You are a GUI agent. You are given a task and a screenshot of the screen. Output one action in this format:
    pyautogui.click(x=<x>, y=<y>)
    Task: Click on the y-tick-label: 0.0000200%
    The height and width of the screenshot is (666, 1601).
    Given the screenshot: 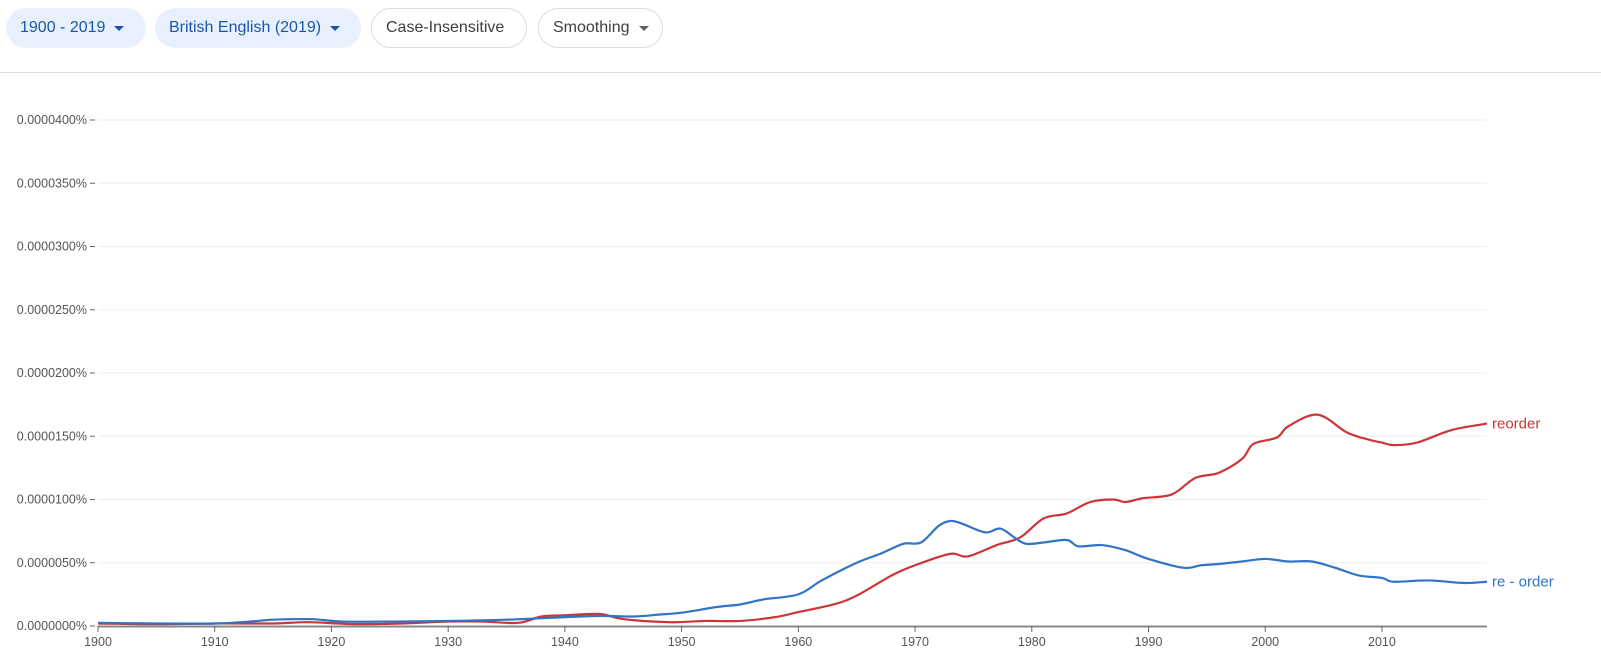 What is the action you would take?
    pyautogui.click(x=52, y=373)
    